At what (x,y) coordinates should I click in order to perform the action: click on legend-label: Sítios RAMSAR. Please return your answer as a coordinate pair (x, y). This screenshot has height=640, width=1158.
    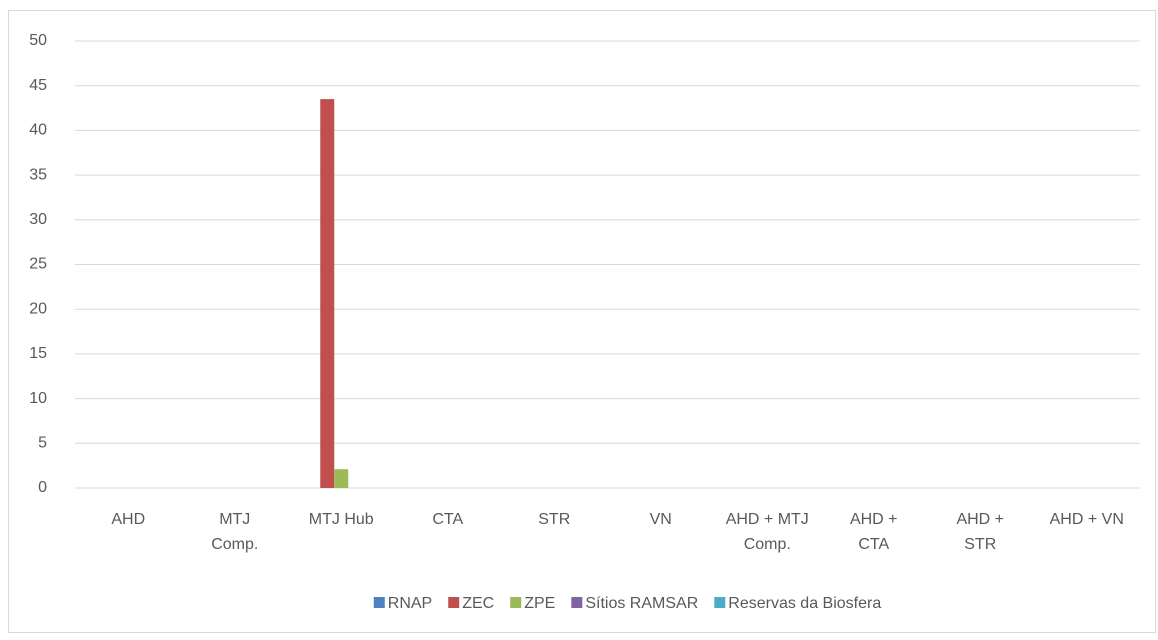
    Looking at the image, I should click on (641, 603).